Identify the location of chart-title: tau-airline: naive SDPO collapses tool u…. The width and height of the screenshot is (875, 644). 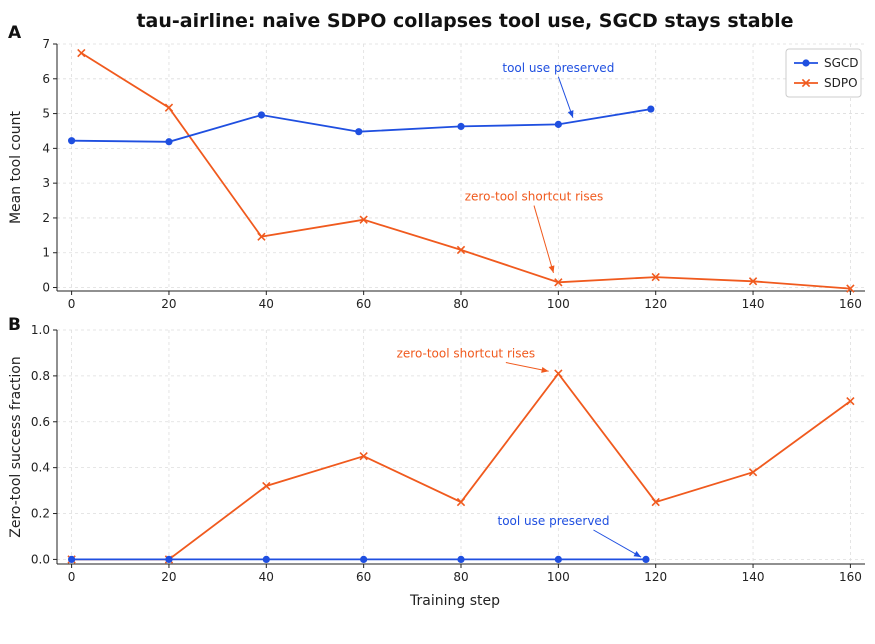
(464, 21).